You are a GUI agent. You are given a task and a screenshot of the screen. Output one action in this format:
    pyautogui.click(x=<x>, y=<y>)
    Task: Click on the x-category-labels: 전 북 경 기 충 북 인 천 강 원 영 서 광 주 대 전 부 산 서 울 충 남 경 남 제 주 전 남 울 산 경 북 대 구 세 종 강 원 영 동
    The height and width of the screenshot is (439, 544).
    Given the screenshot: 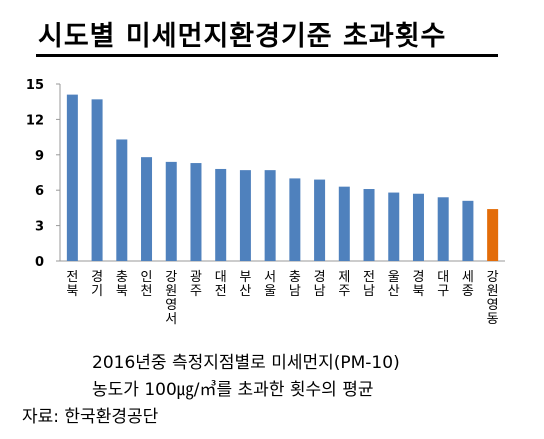 What is the action you would take?
    pyautogui.click(x=282, y=298)
    